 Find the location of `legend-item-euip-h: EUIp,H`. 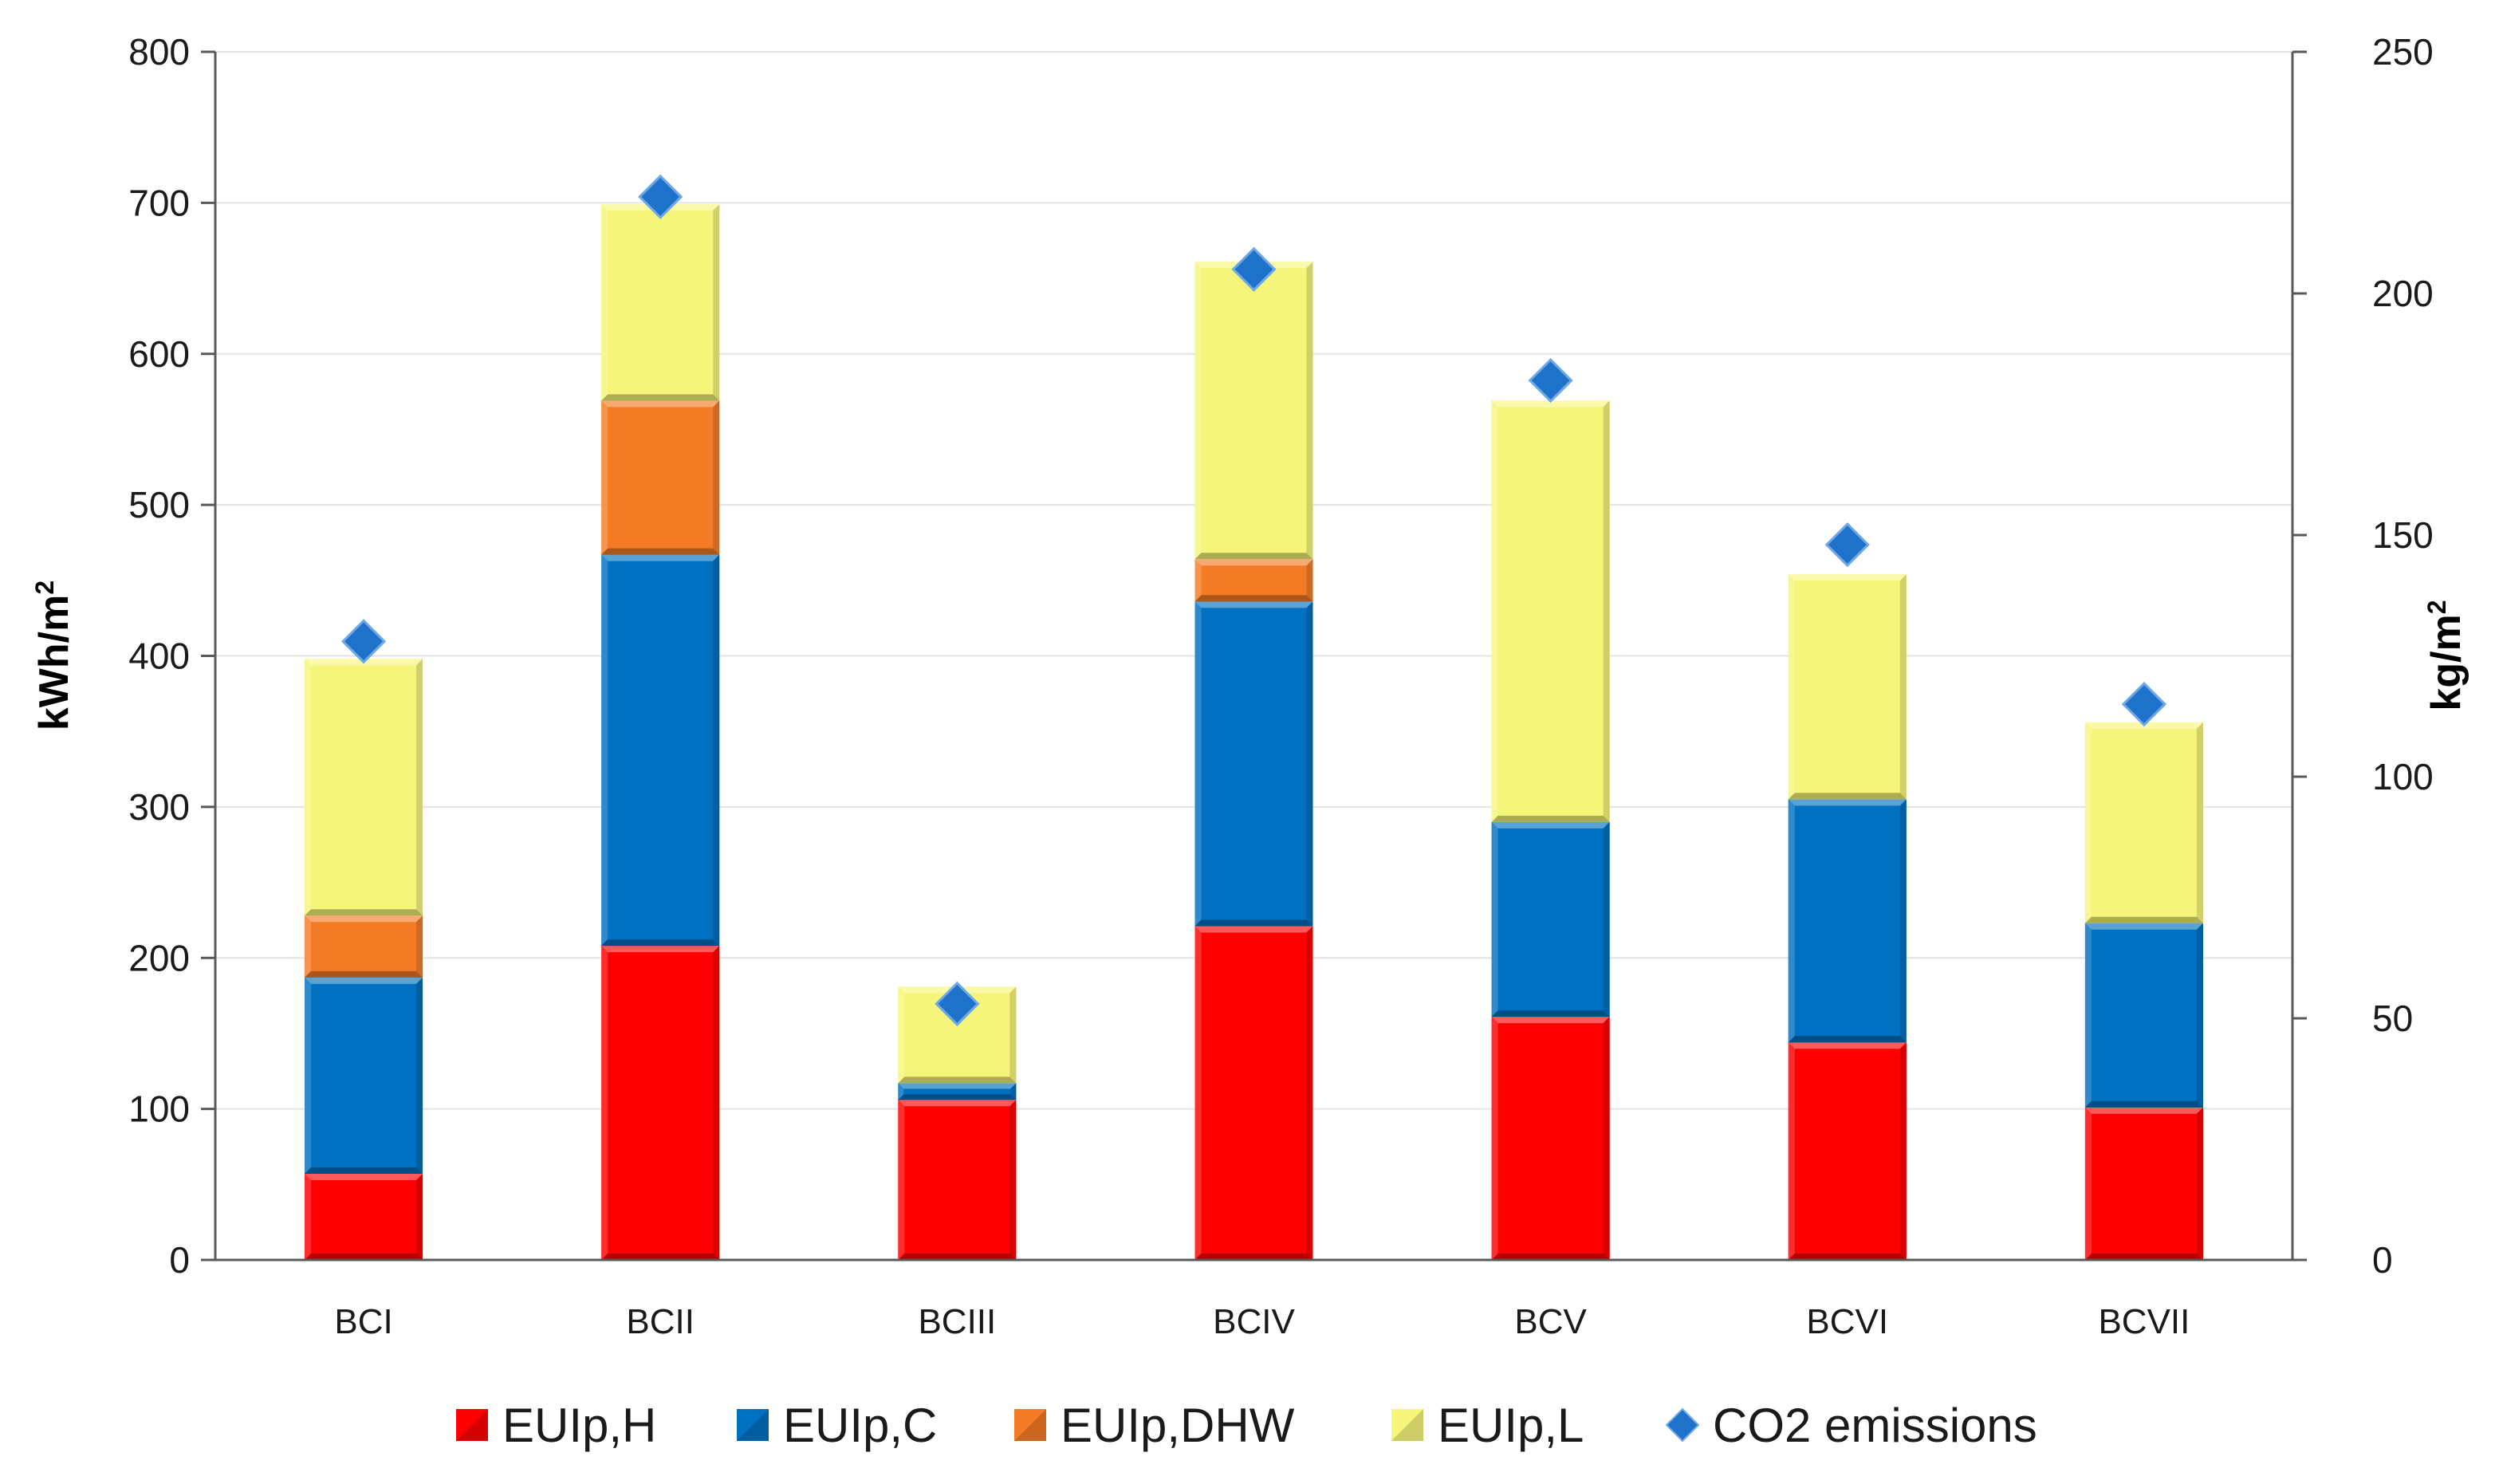

legend-item-euip-h: EUIp,H is located at coordinates (556, 1425).